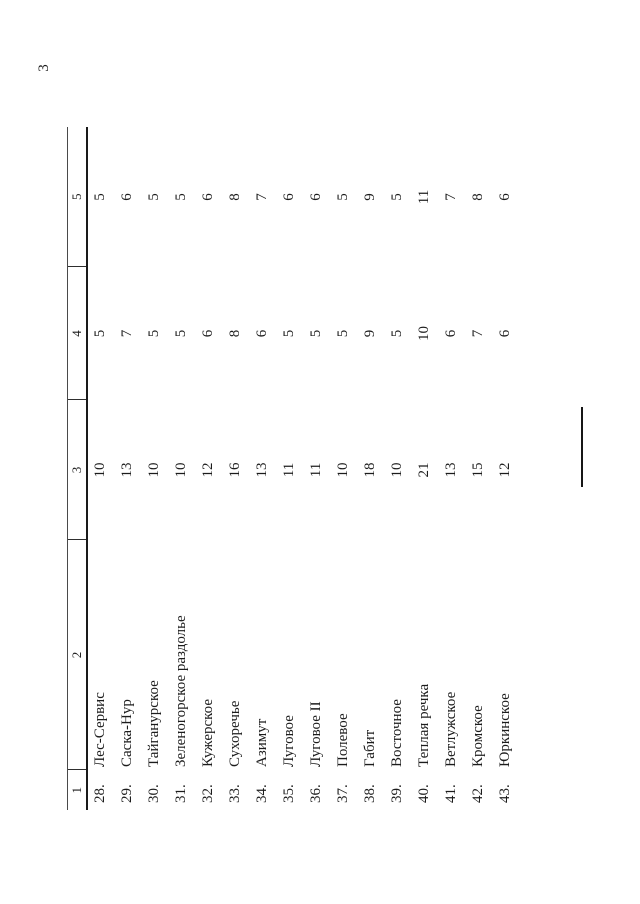 The width and height of the screenshot is (640, 904). What do you see at coordinates (77, 197) in the screenshot?
I see `column-number-5: 5` at bounding box center [77, 197].